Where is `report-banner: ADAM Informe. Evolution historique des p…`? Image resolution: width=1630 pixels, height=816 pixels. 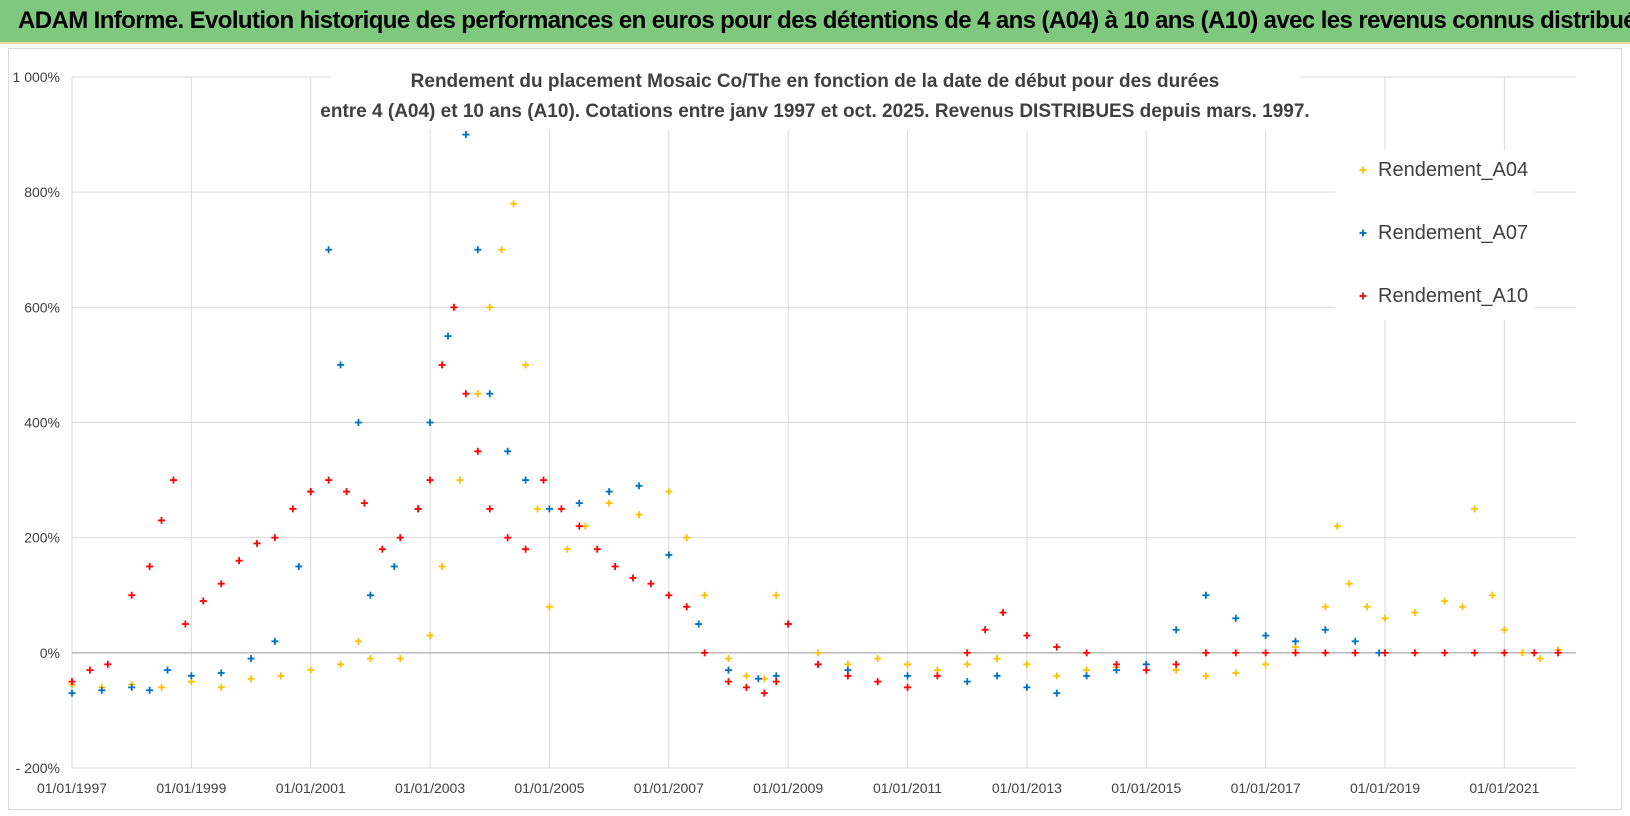 report-banner: ADAM Informe. Evolution historique des p… is located at coordinates (815, 22).